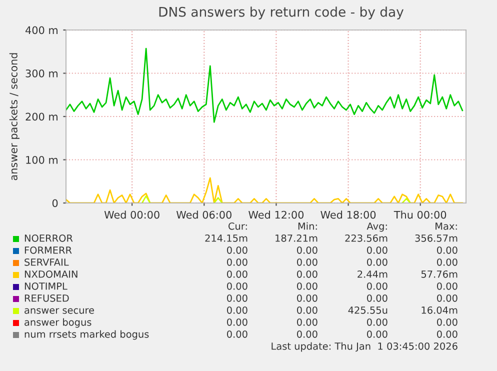 The width and height of the screenshot is (497, 371). What do you see at coordinates (307, 226) in the screenshot?
I see `text: Min:` at bounding box center [307, 226].